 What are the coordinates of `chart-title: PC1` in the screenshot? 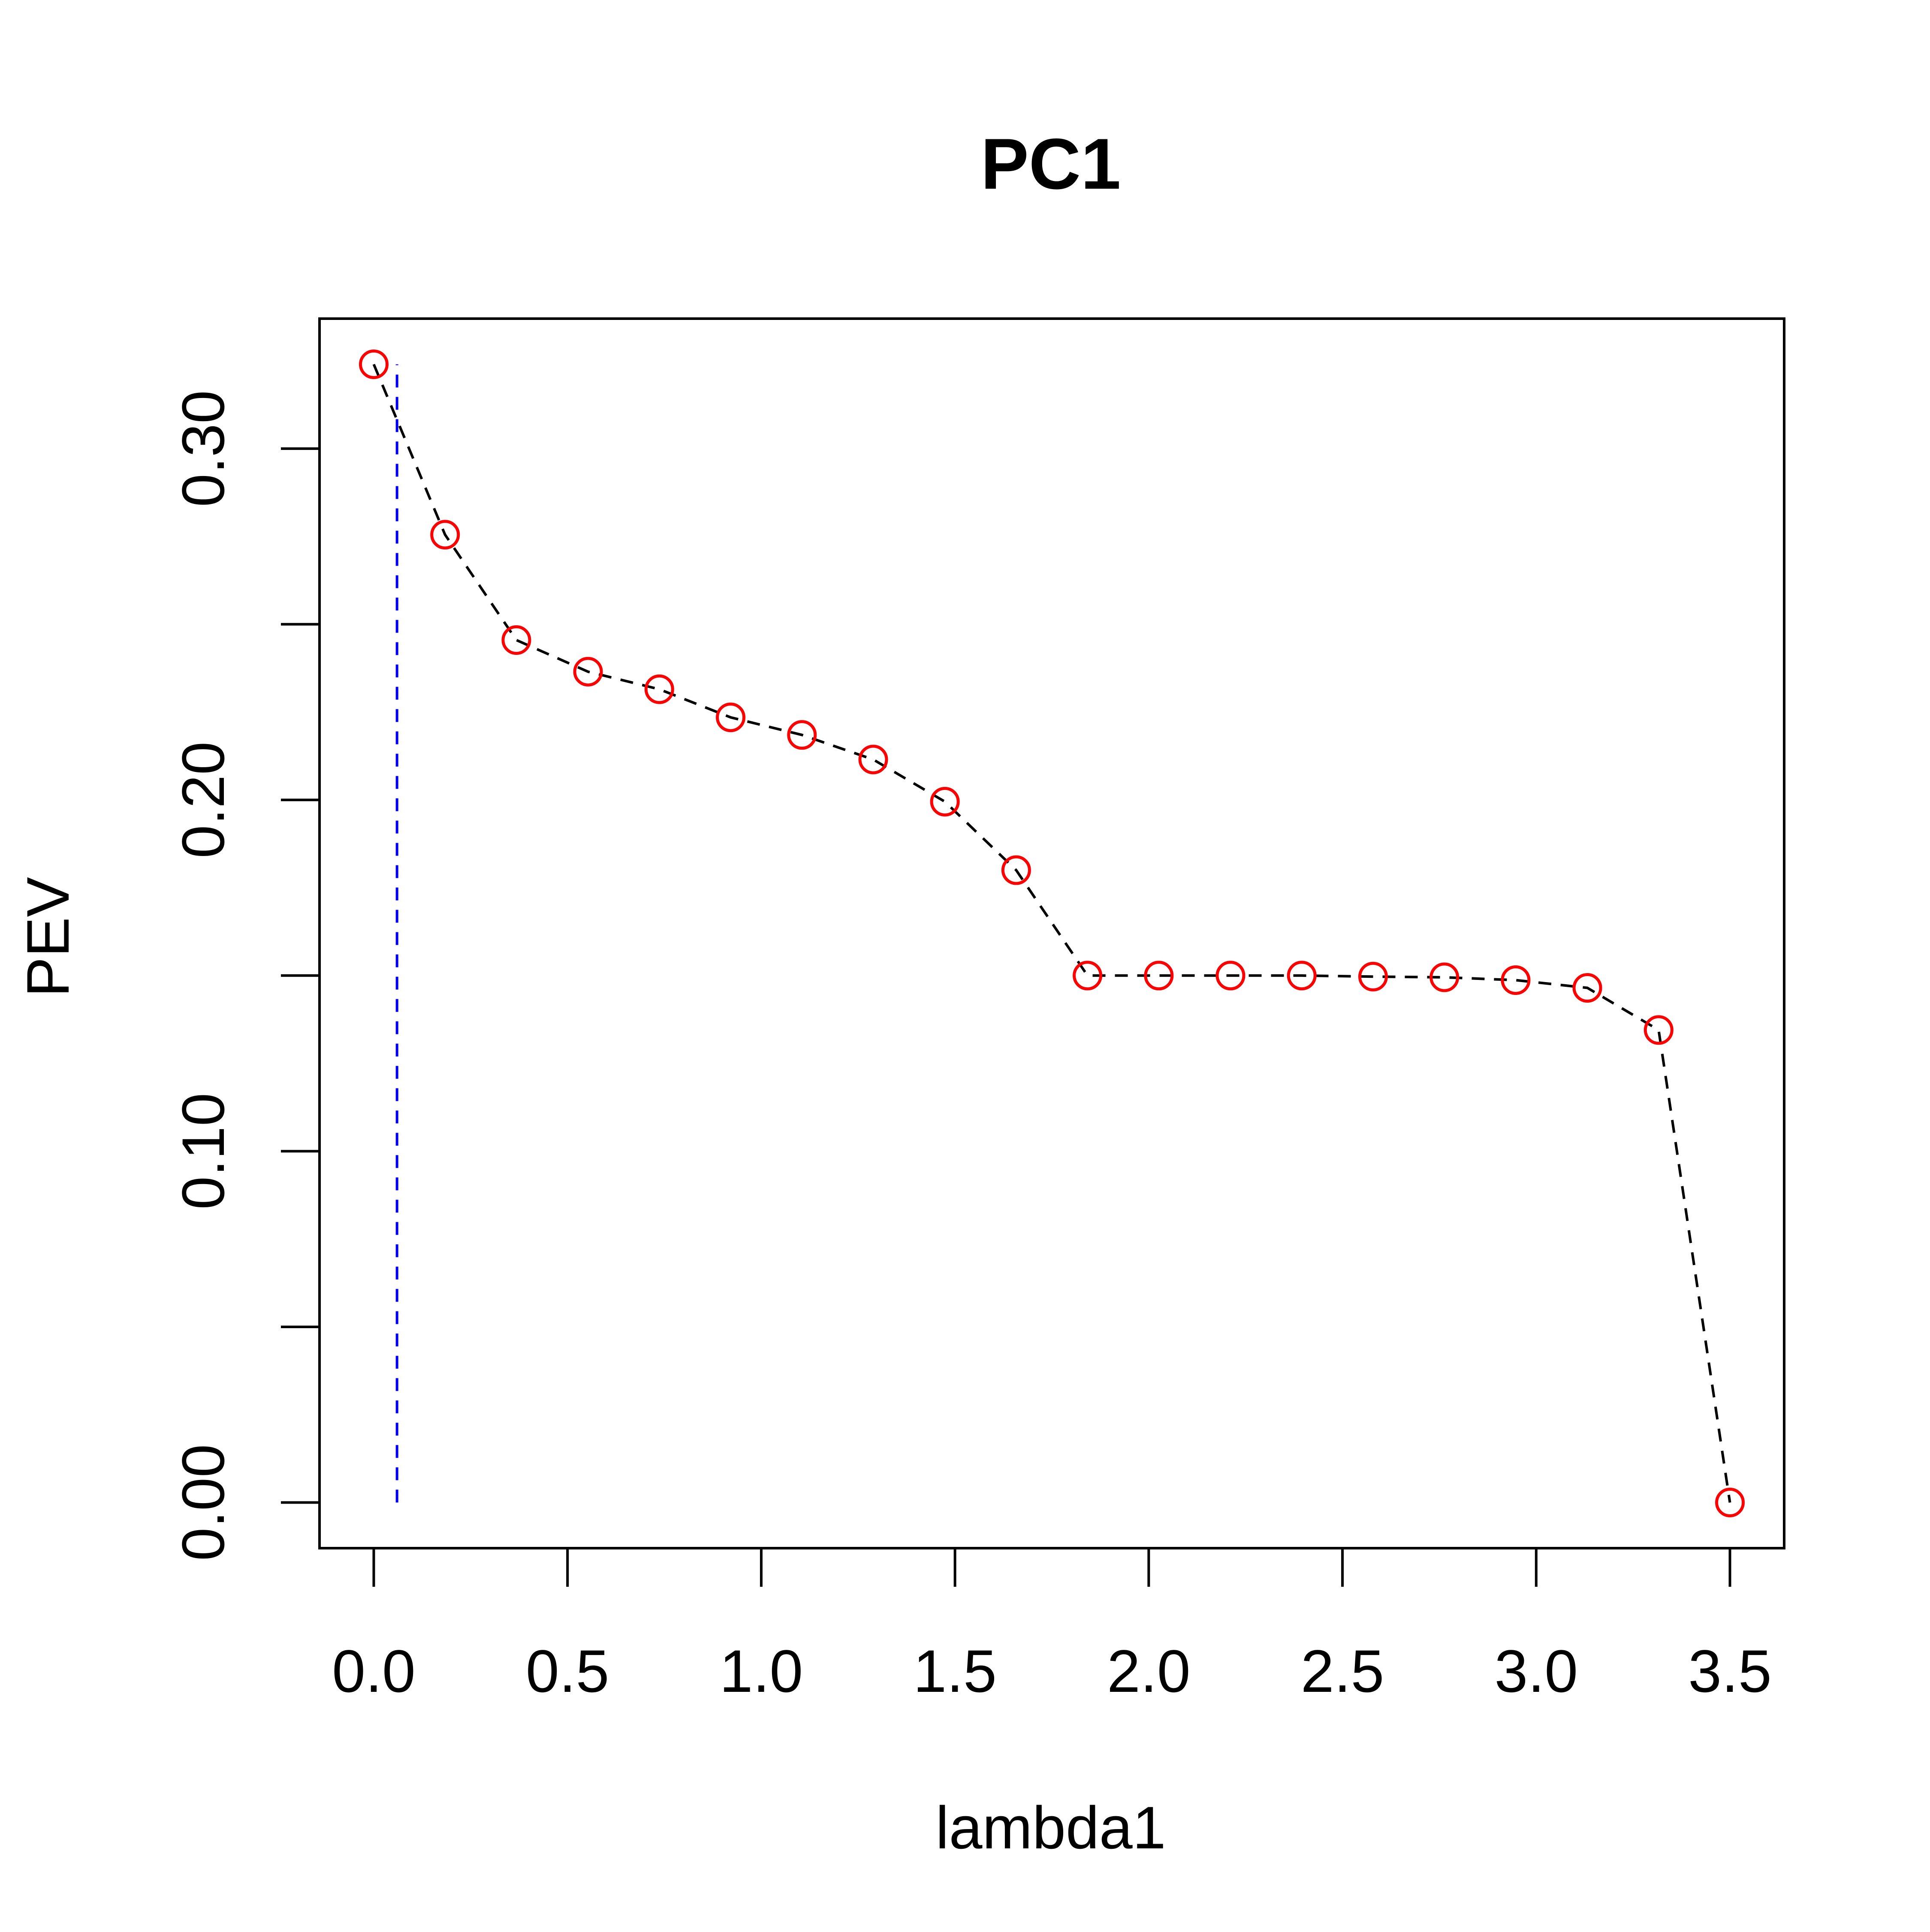 It's located at (1051, 164).